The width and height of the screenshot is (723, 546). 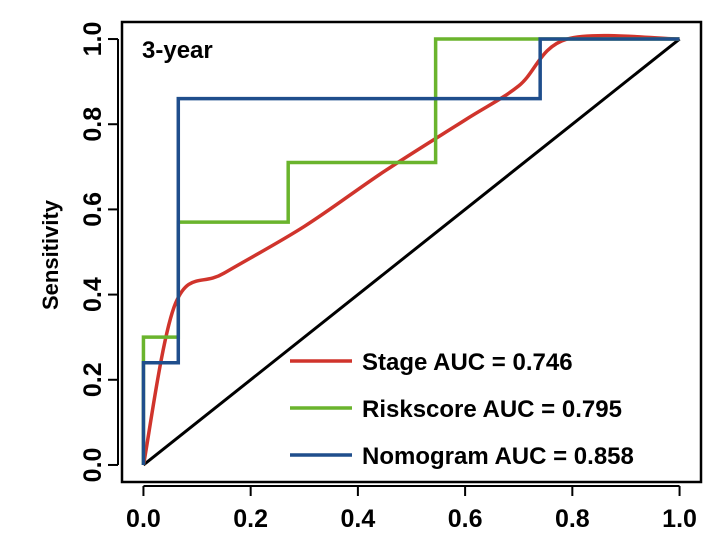 What do you see at coordinates (93, 209) in the screenshot?
I see `y-tick-label: 0.6` at bounding box center [93, 209].